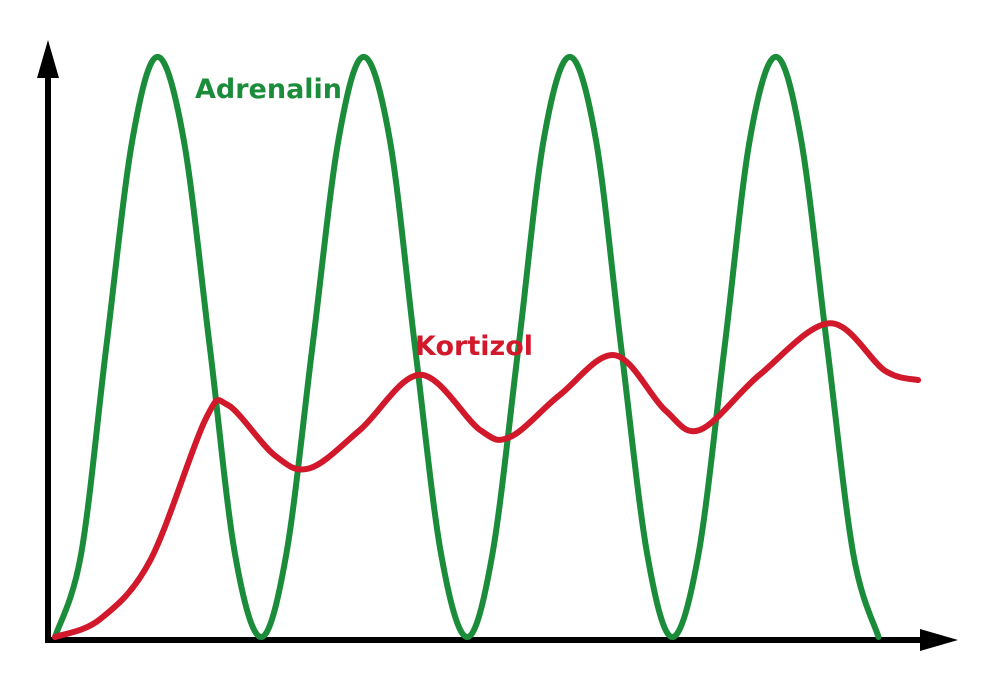  What do you see at coordinates (939, 640) in the screenshot?
I see `x-axis-arrow` at bounding box center [939, 640].